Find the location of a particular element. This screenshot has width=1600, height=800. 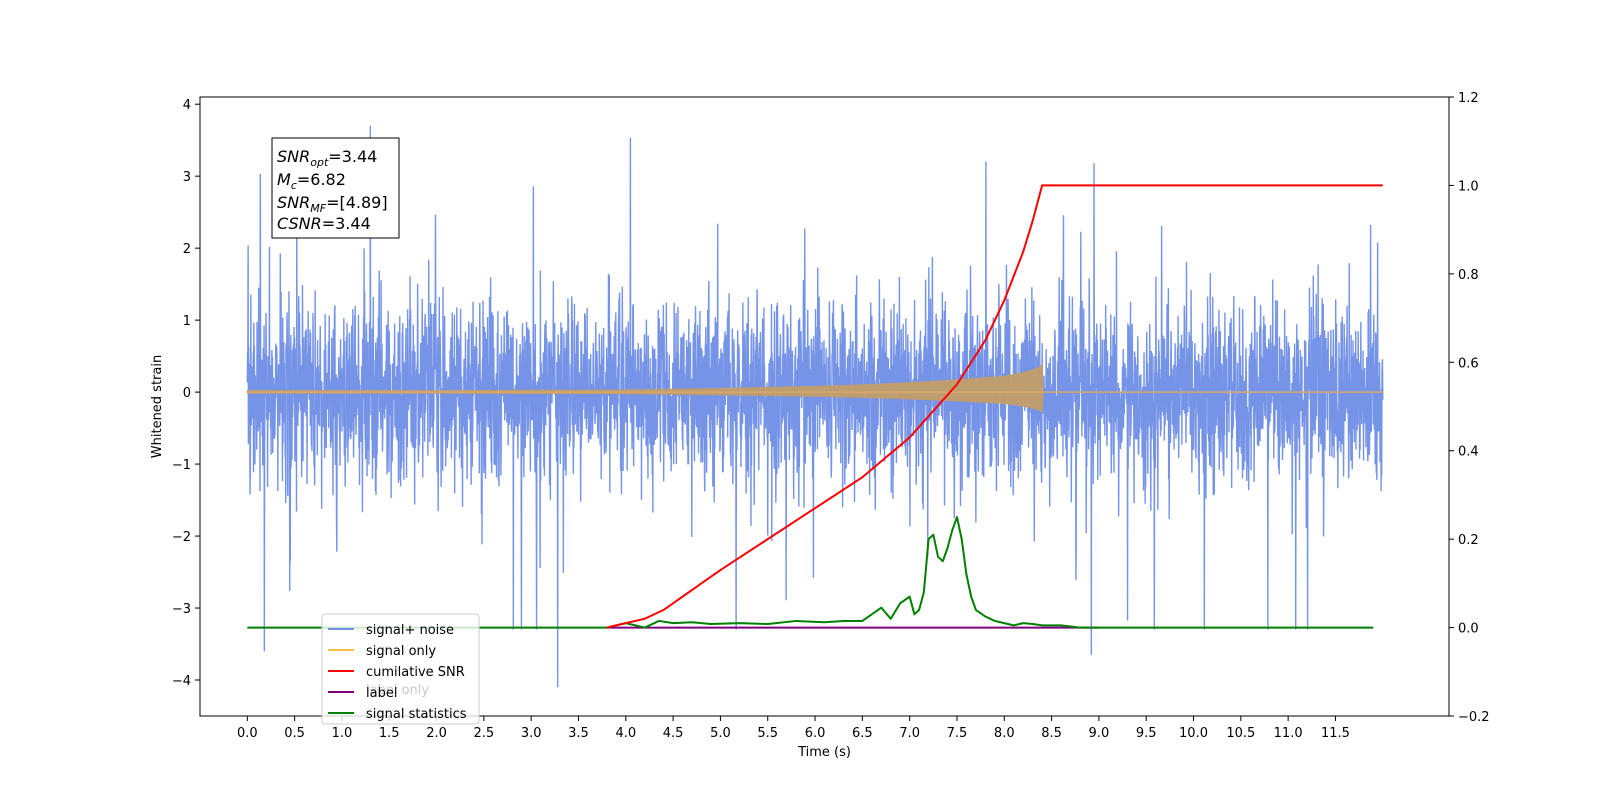

x-tick-label: 2.0 is located at coordinates (436, 733).